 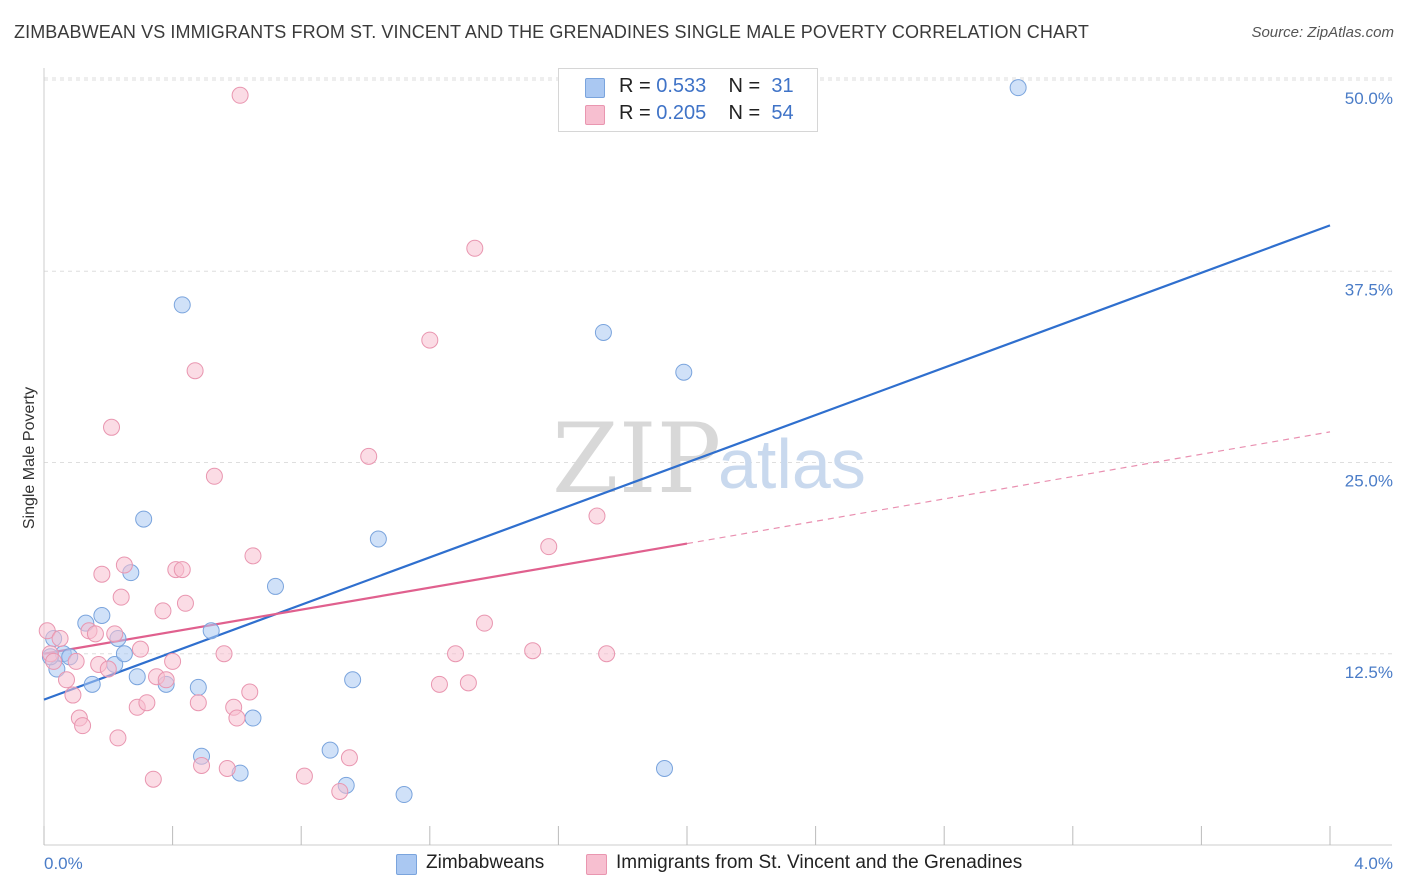 What do you see at coordinates (681, 113) in the screenshot?
I see `legend-r-value: 0.205` at bounding box center [681, 113].